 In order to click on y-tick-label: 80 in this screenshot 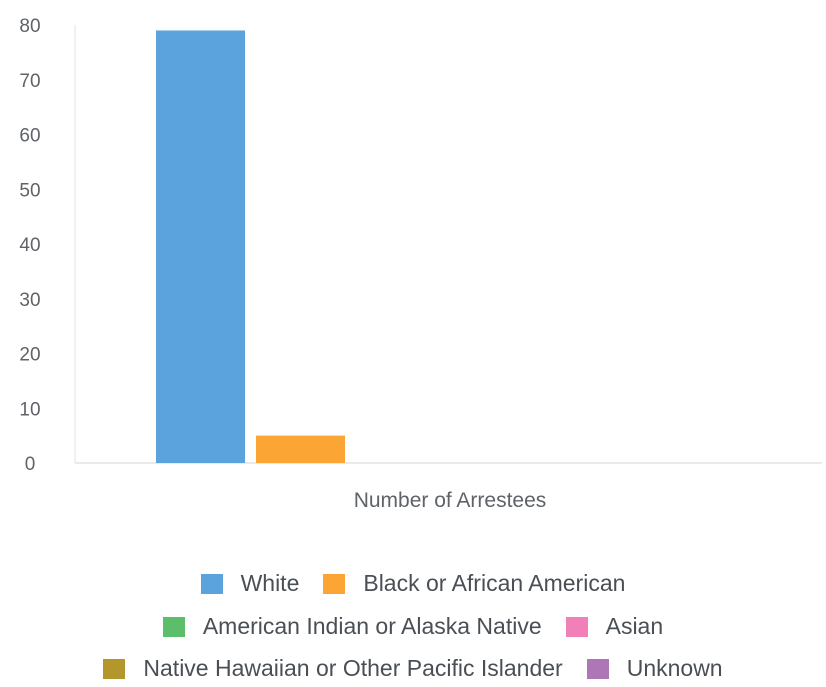, I will do `click(29, 26)`.